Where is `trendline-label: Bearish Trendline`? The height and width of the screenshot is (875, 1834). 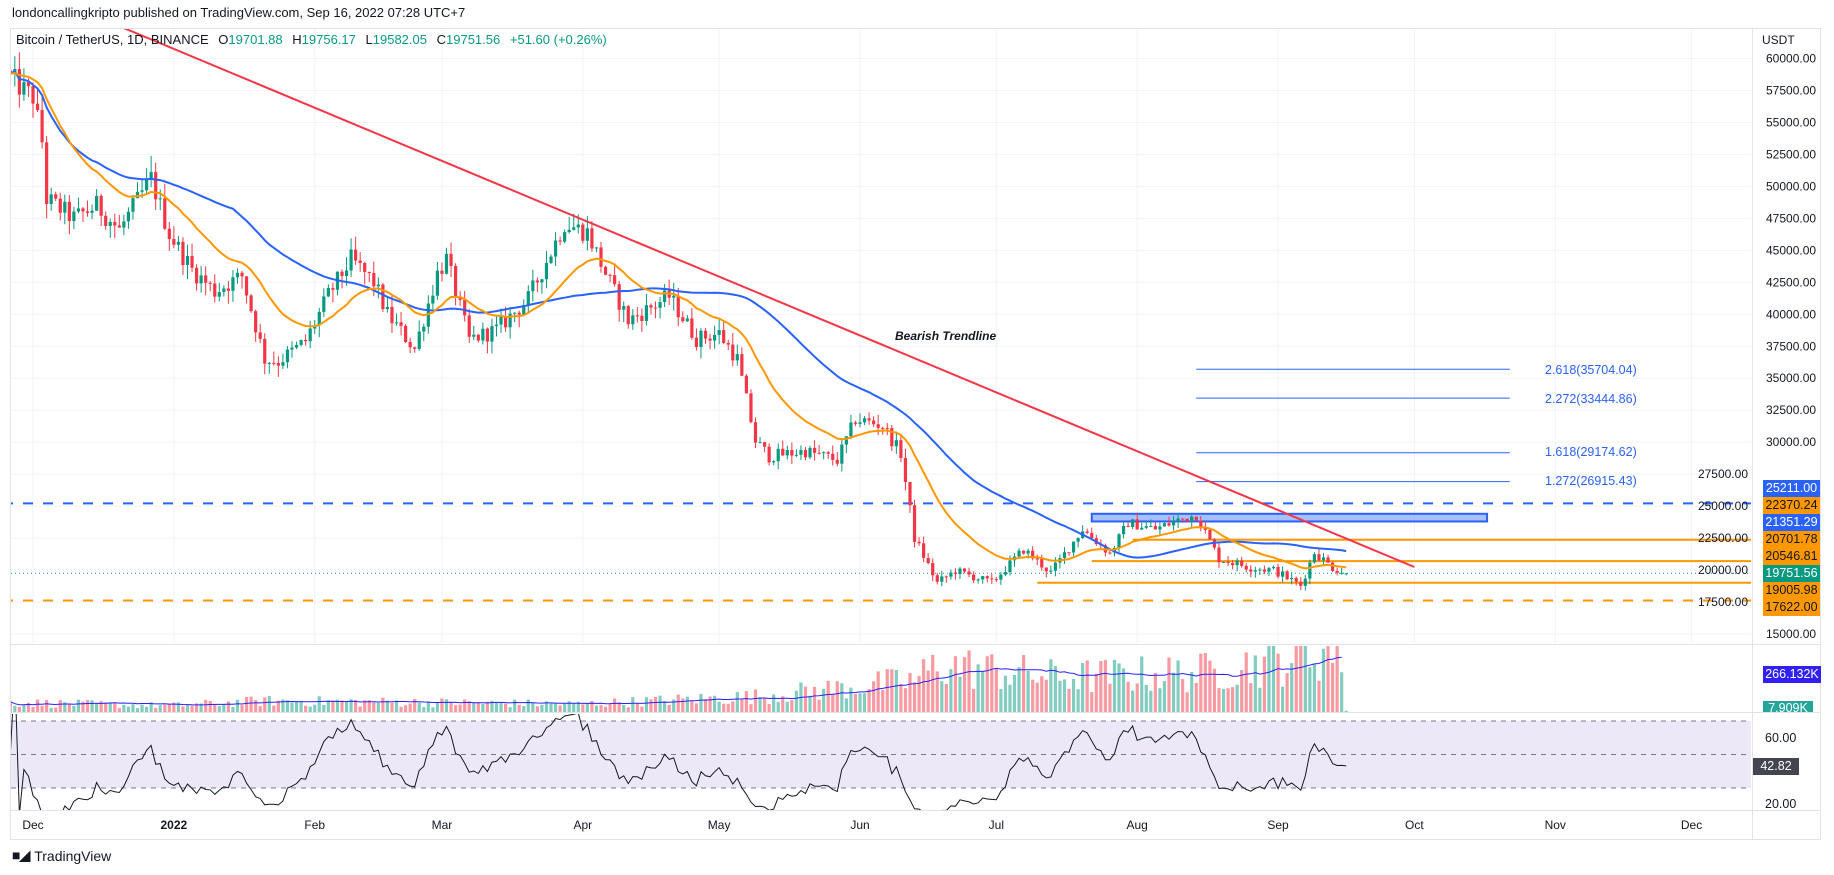
trendline-label: Bearish Trendline is located at coordinates (946, 336).